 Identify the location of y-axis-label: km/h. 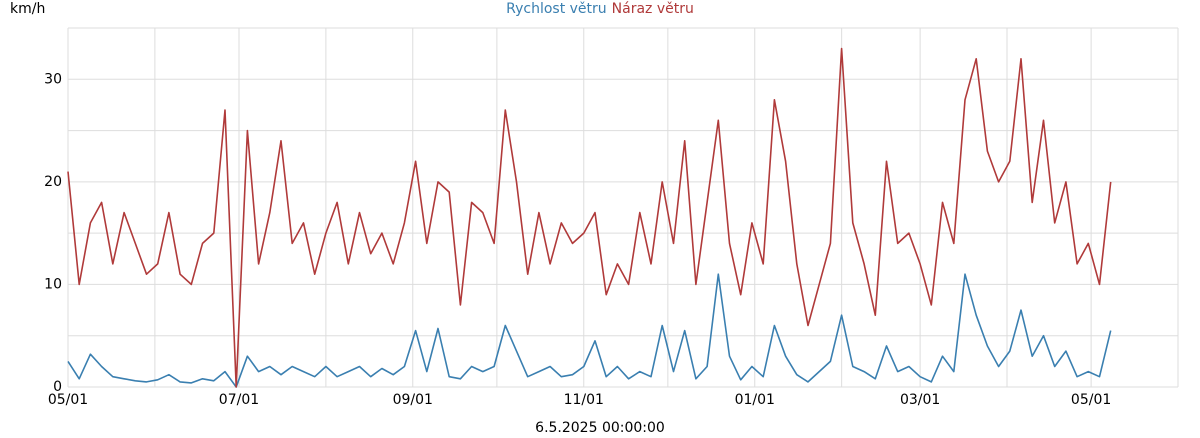
(27, 9).